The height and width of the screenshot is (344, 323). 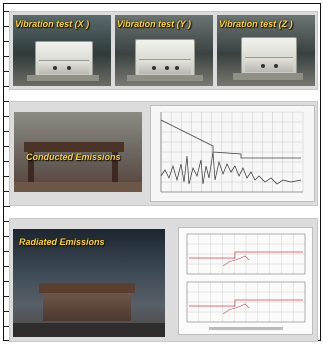 I want to click on vibration-photo-y: Vibration test (Y ), so click(x=164, y=50).